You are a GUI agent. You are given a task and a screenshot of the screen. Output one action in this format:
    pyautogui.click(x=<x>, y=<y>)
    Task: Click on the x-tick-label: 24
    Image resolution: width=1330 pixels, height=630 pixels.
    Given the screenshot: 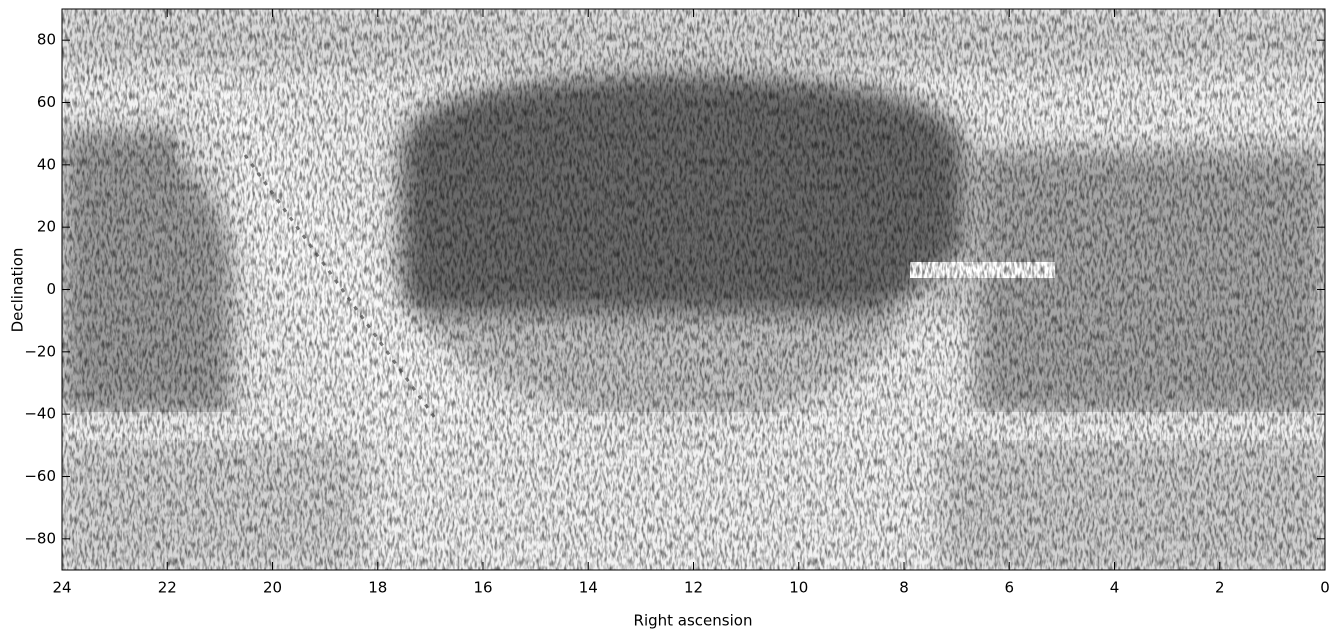 What is the action you would take?
    pyautogui.click(x=61, y=588)
    